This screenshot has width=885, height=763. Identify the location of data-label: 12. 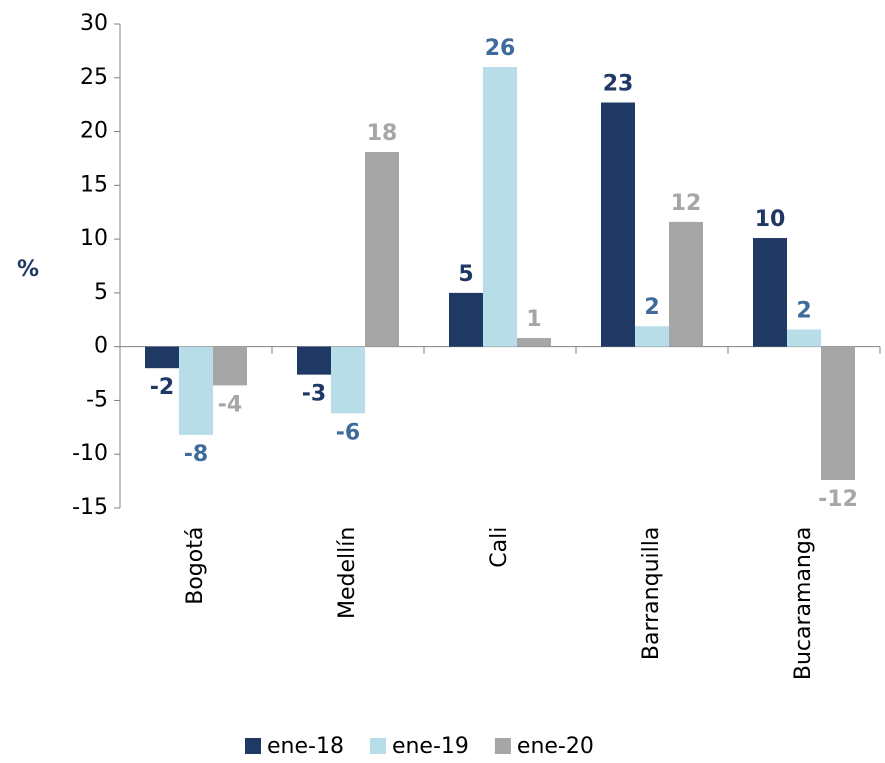
(686, 203).